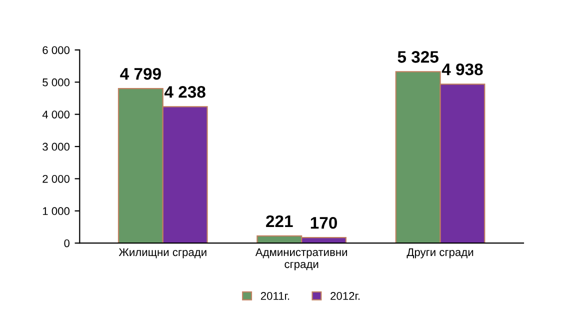 The height and width of the screenshot is (333, 569). What do you see at coordinates (56, 50) in the screenshot?
I see `y-tick-label: 6 000` at bounding box center [56, 50].